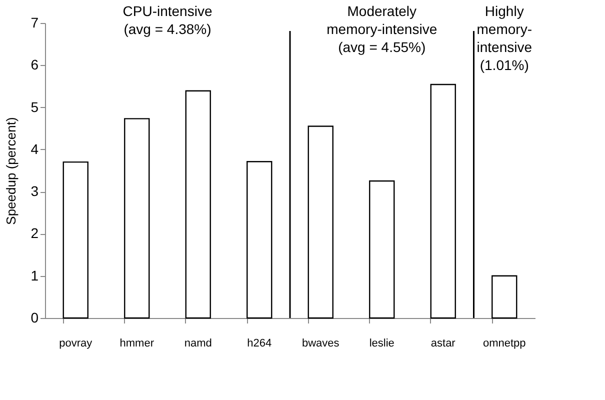 Image resolution: width=605 pixels, height=400 pixels. What do you see at coordinates (34, 275) in the screenshot?
I see `y-tick-label: 1` at bounding box center [34, 275].